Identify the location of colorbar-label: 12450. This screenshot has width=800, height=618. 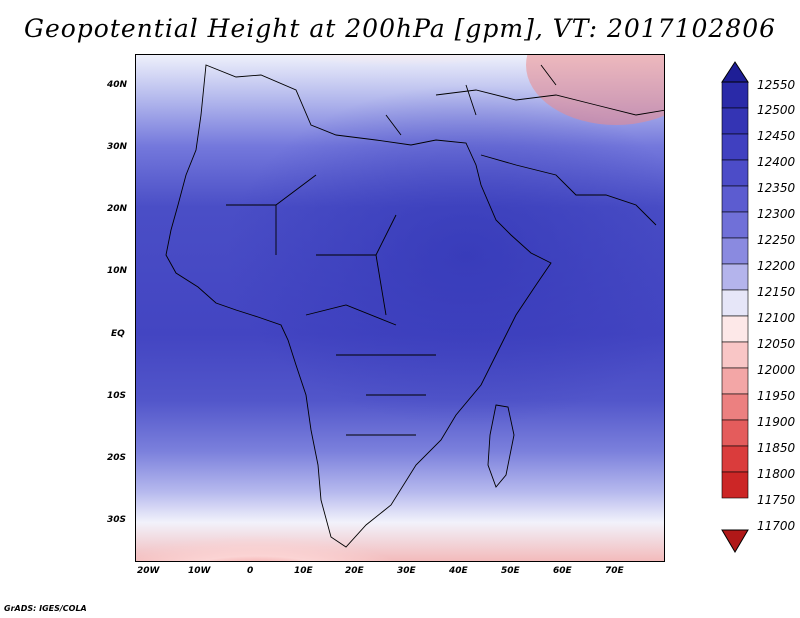
(776, 136).